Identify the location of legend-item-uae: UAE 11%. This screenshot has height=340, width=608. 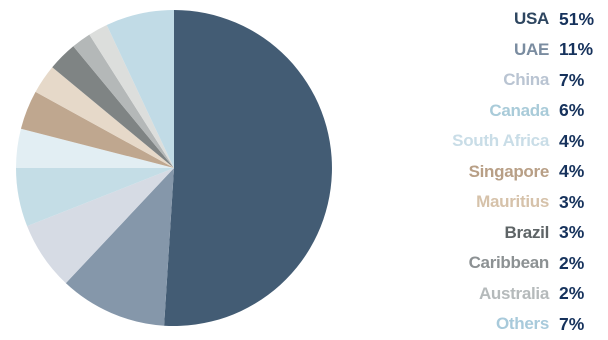
(502, 50).